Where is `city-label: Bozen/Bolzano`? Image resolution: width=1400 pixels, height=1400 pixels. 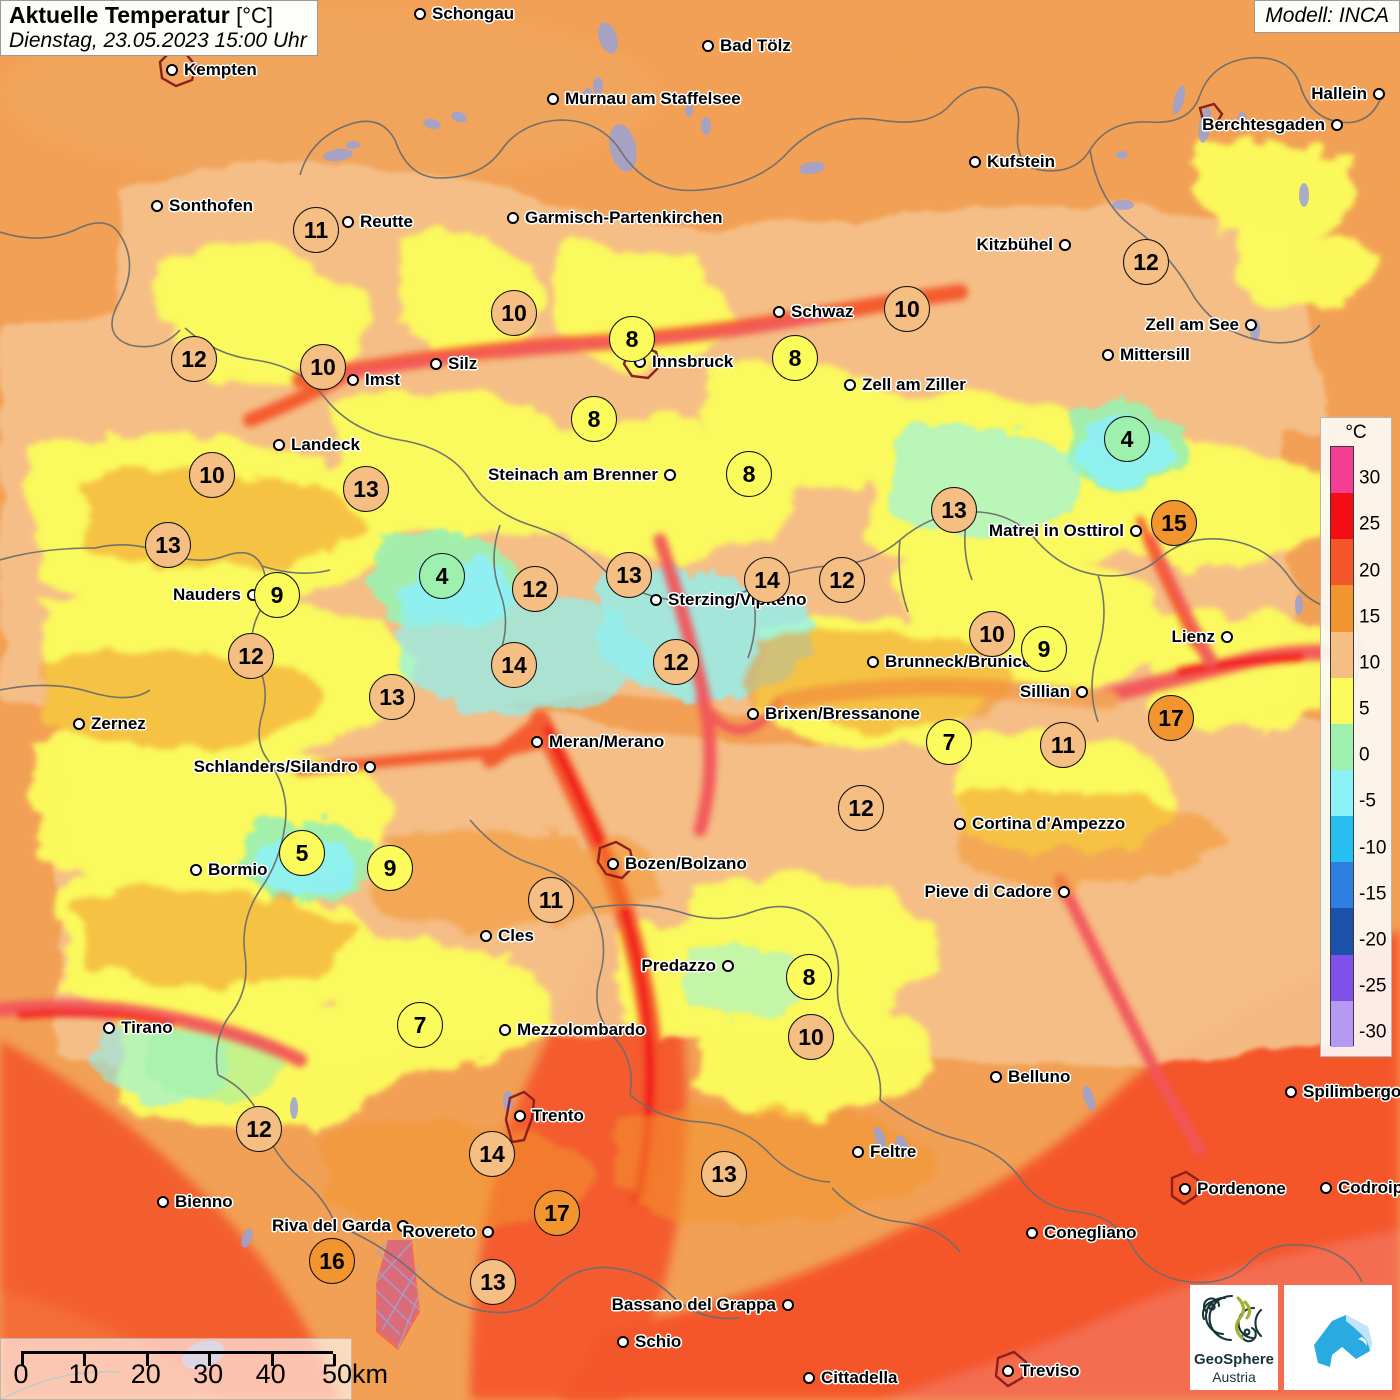
city-label: Bozen/Bolzano is located at coordinates (686, 863).